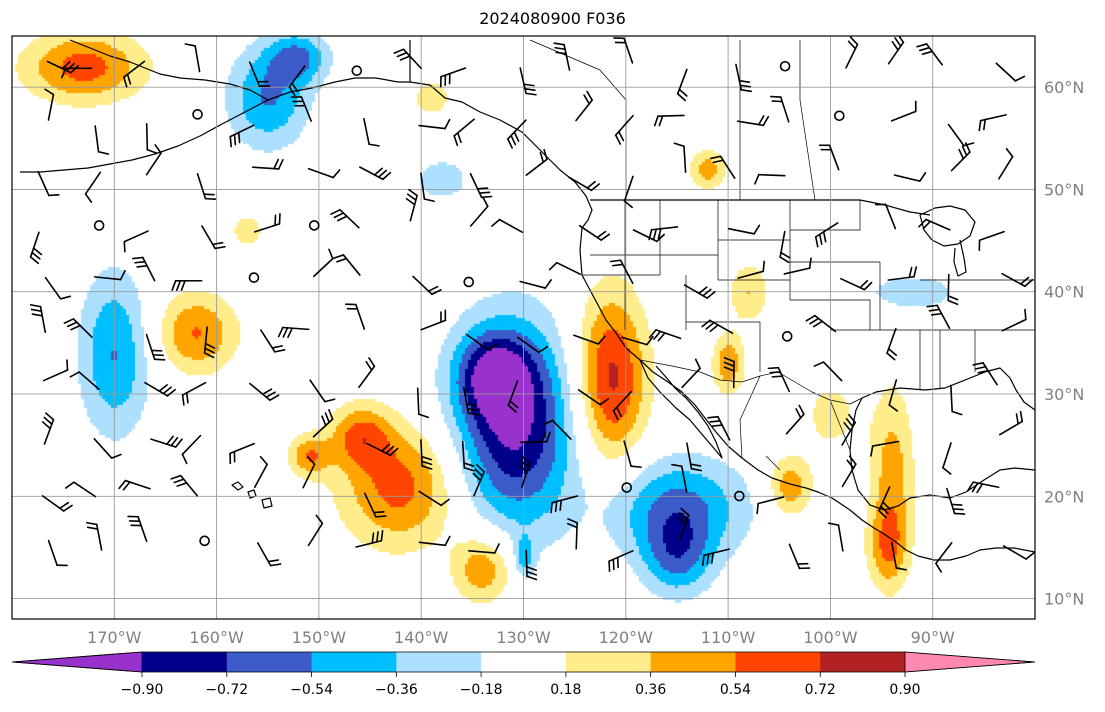 This screenshot has height=712, width=1105. I want to click on lon-tick-label: 170°W, so click(114, 637).